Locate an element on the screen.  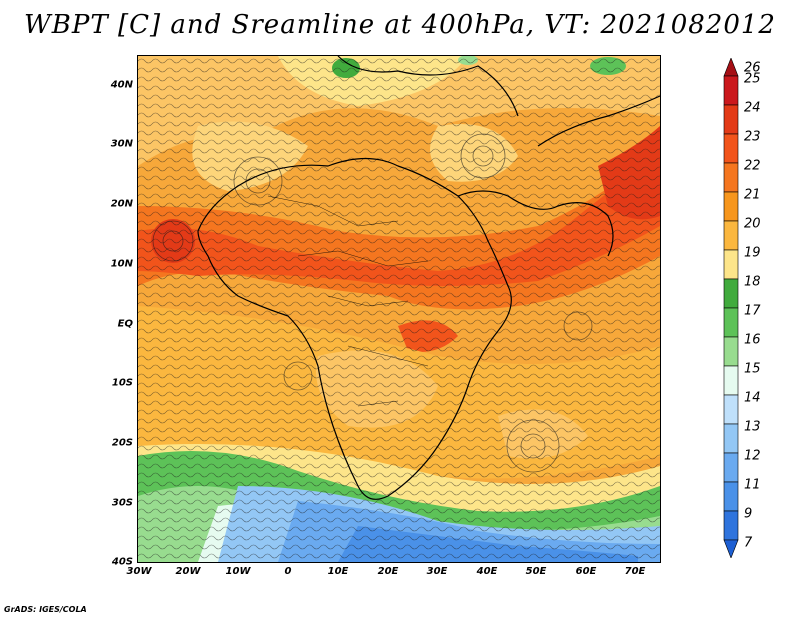
colorbar-label: 23 is located at coordinates (752, 137).